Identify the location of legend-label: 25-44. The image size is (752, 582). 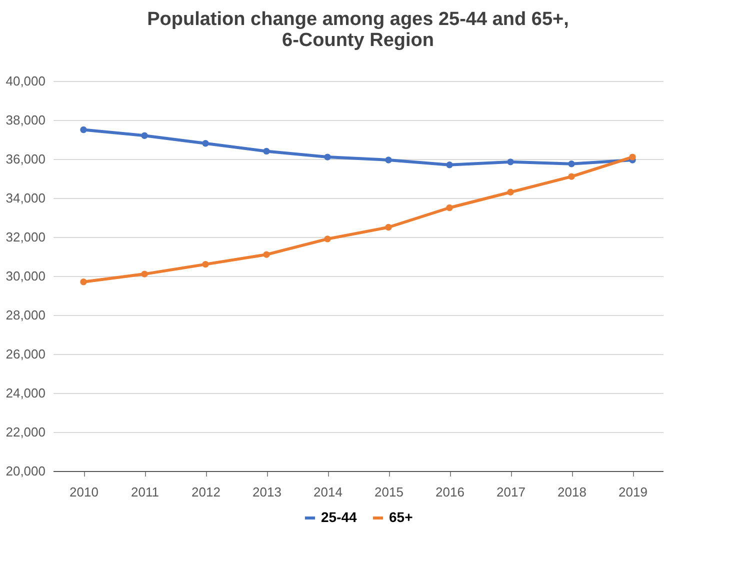
(339, 517).